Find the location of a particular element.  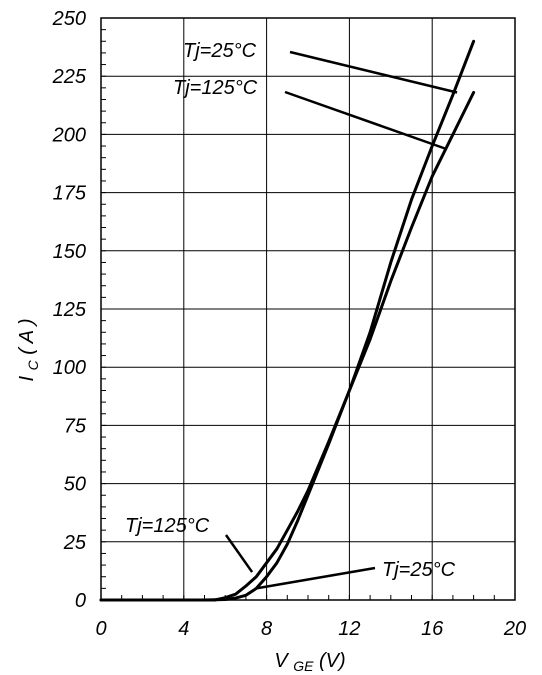

y-tick-label: 0 is located at coordinates (80, 601).